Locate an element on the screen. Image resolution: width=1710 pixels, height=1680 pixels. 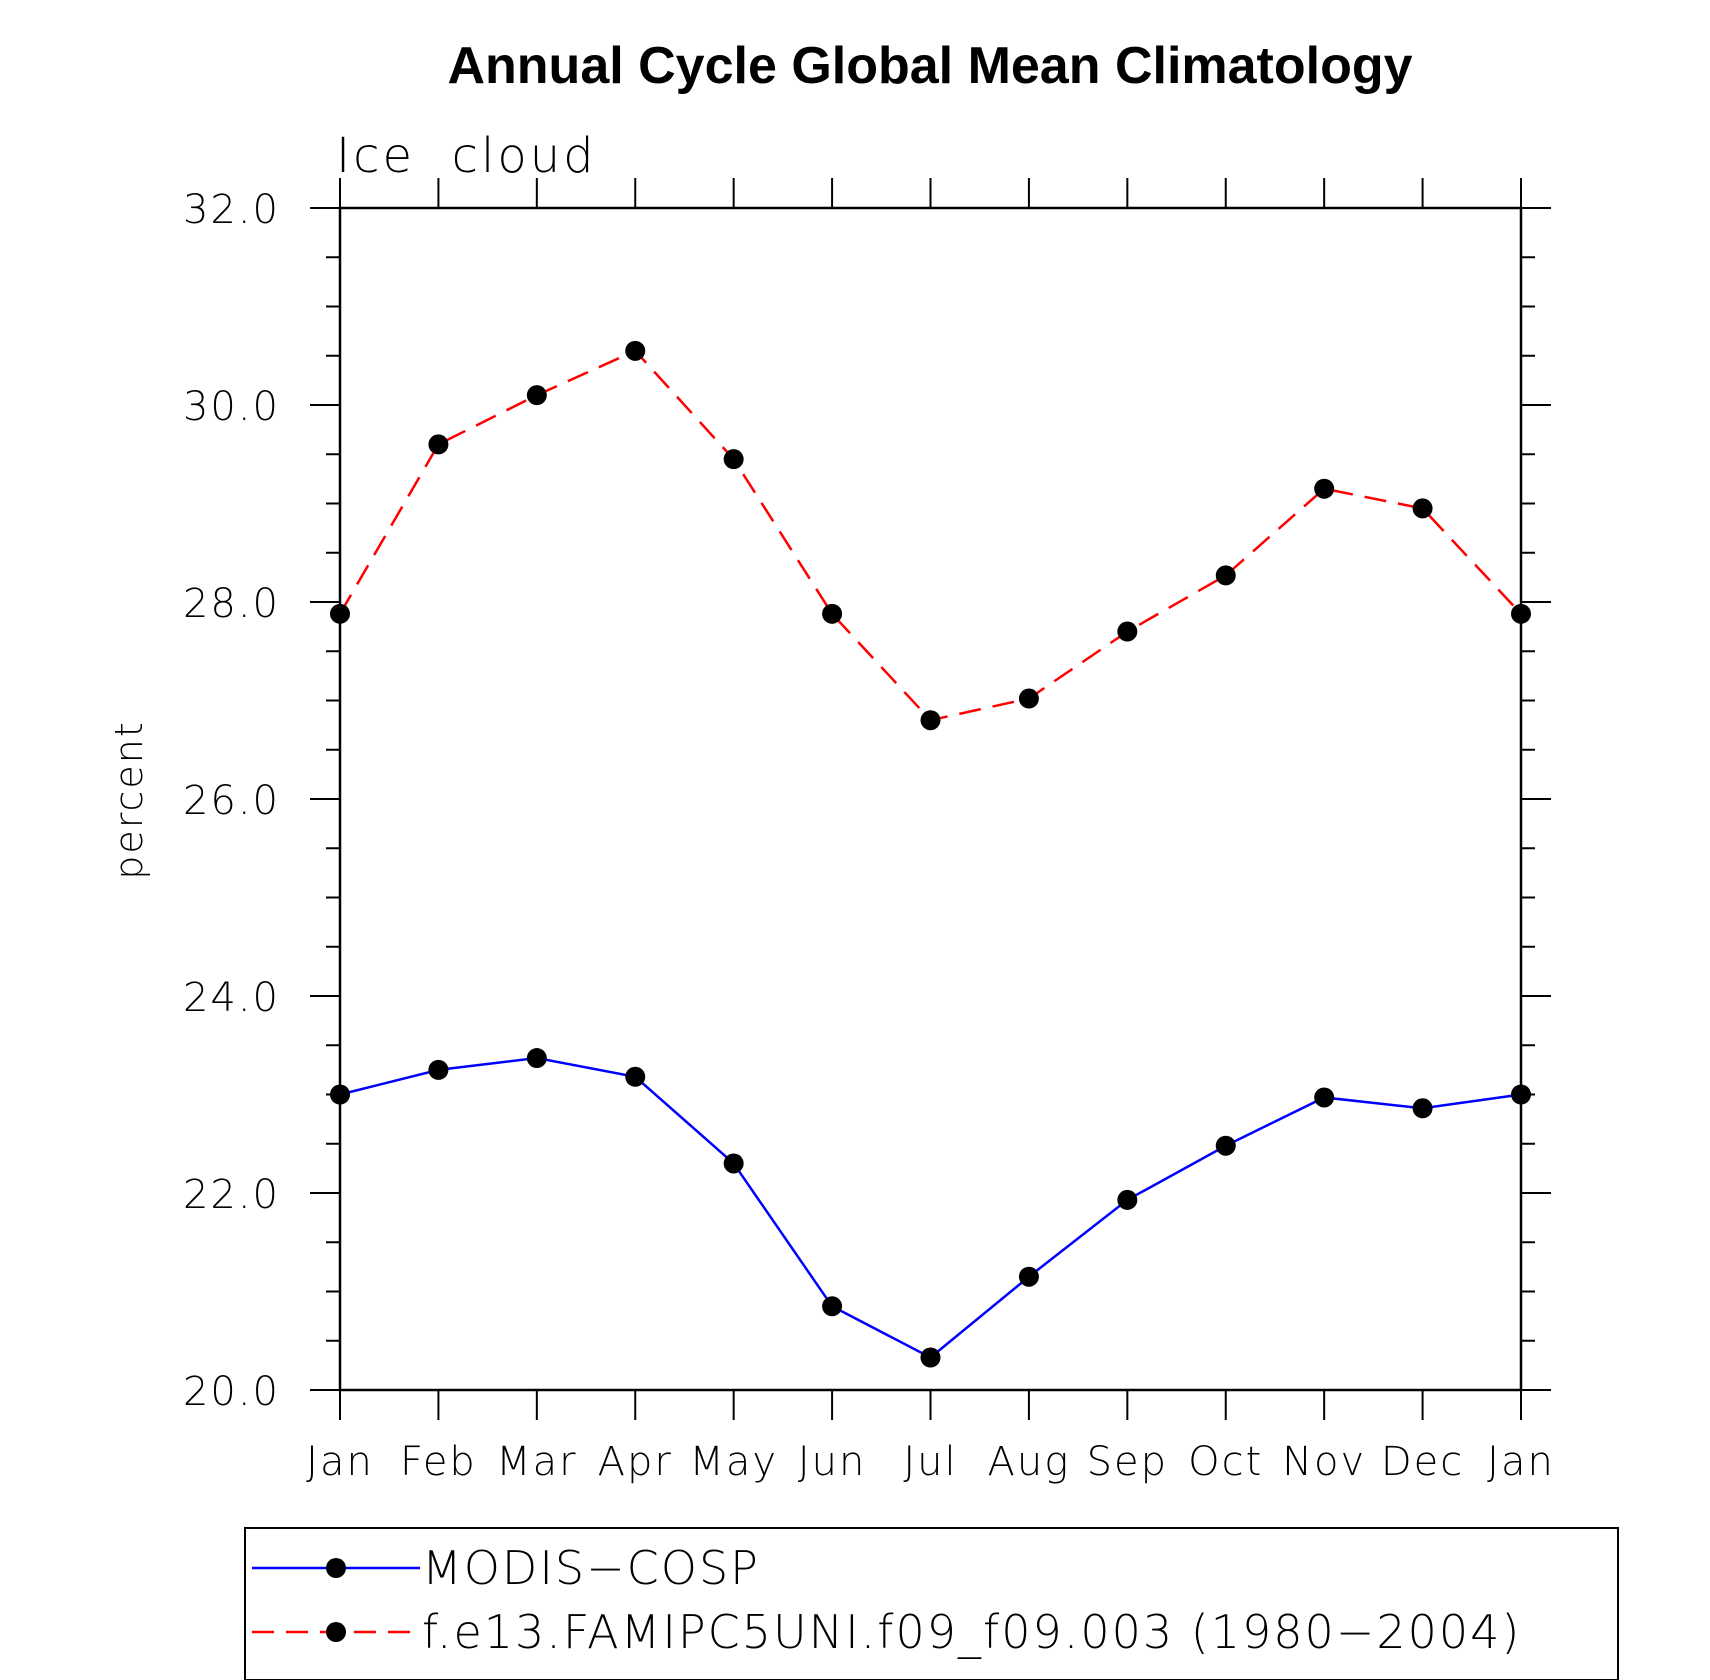
y-tick-label: 26.0 is located at coordinates (231, 801).